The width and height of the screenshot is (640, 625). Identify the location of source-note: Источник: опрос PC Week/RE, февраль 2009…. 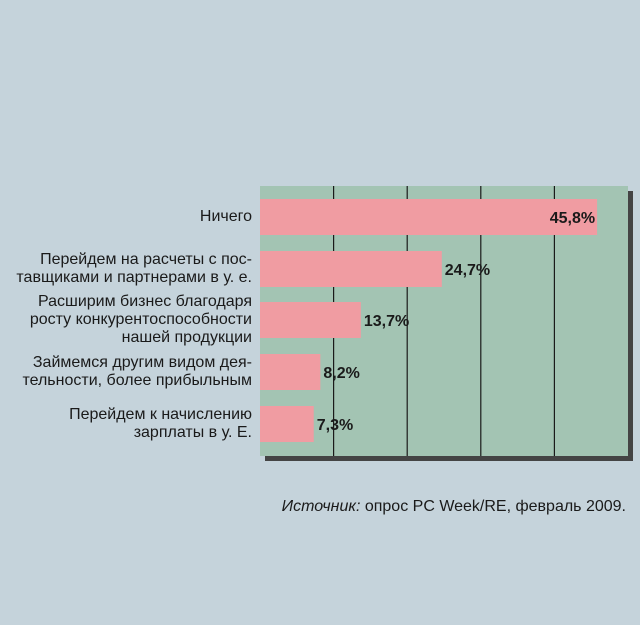
(454, 507).